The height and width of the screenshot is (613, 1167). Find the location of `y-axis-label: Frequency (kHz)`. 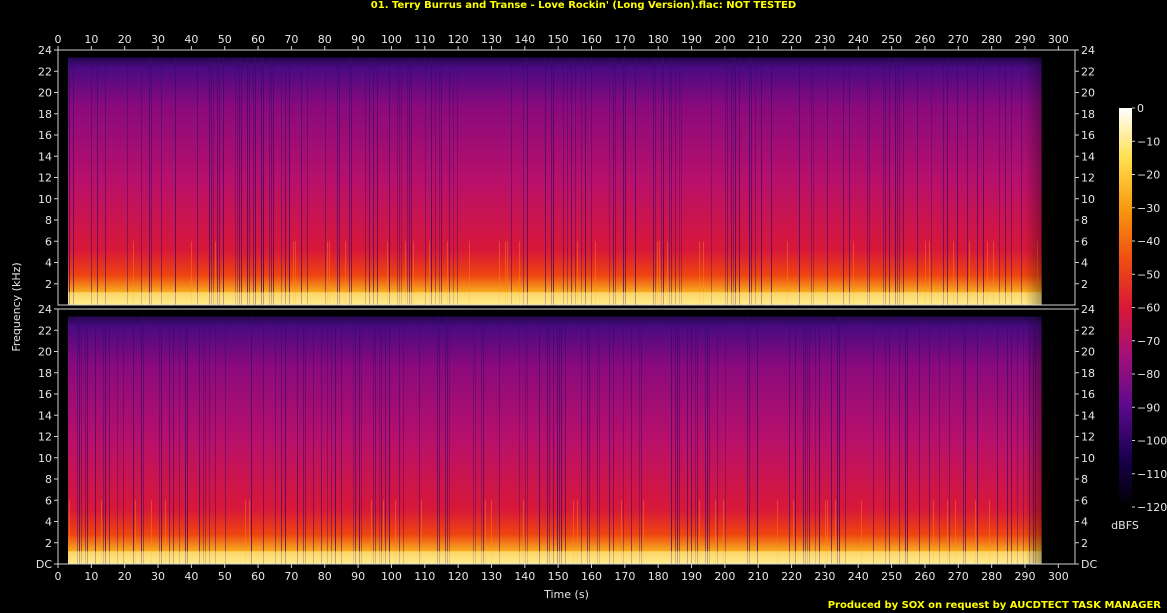

y-axis-label: Frequency (kHz) is located at coordinates (16, 306).